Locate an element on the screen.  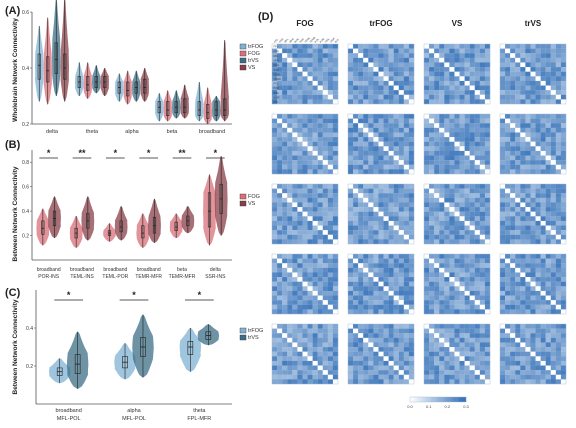
region-column-label: MFR is located at coordinates (291, 40).